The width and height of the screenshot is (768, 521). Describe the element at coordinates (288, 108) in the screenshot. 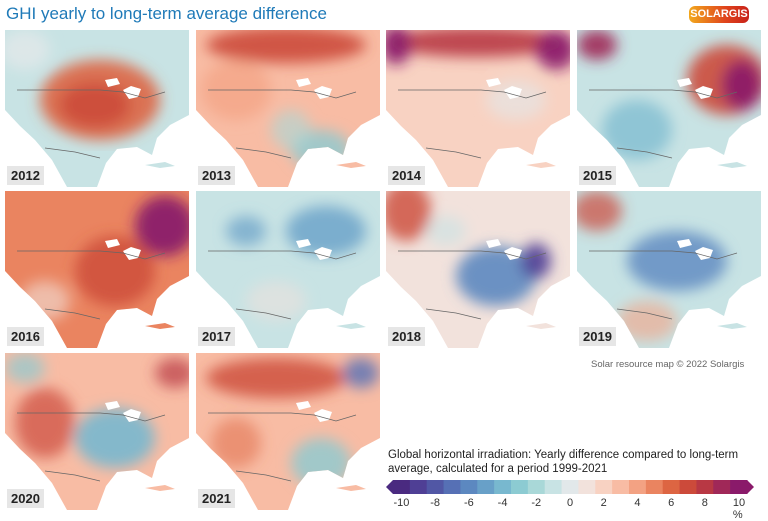

I see `map-panel-2013: 2013` at that location.